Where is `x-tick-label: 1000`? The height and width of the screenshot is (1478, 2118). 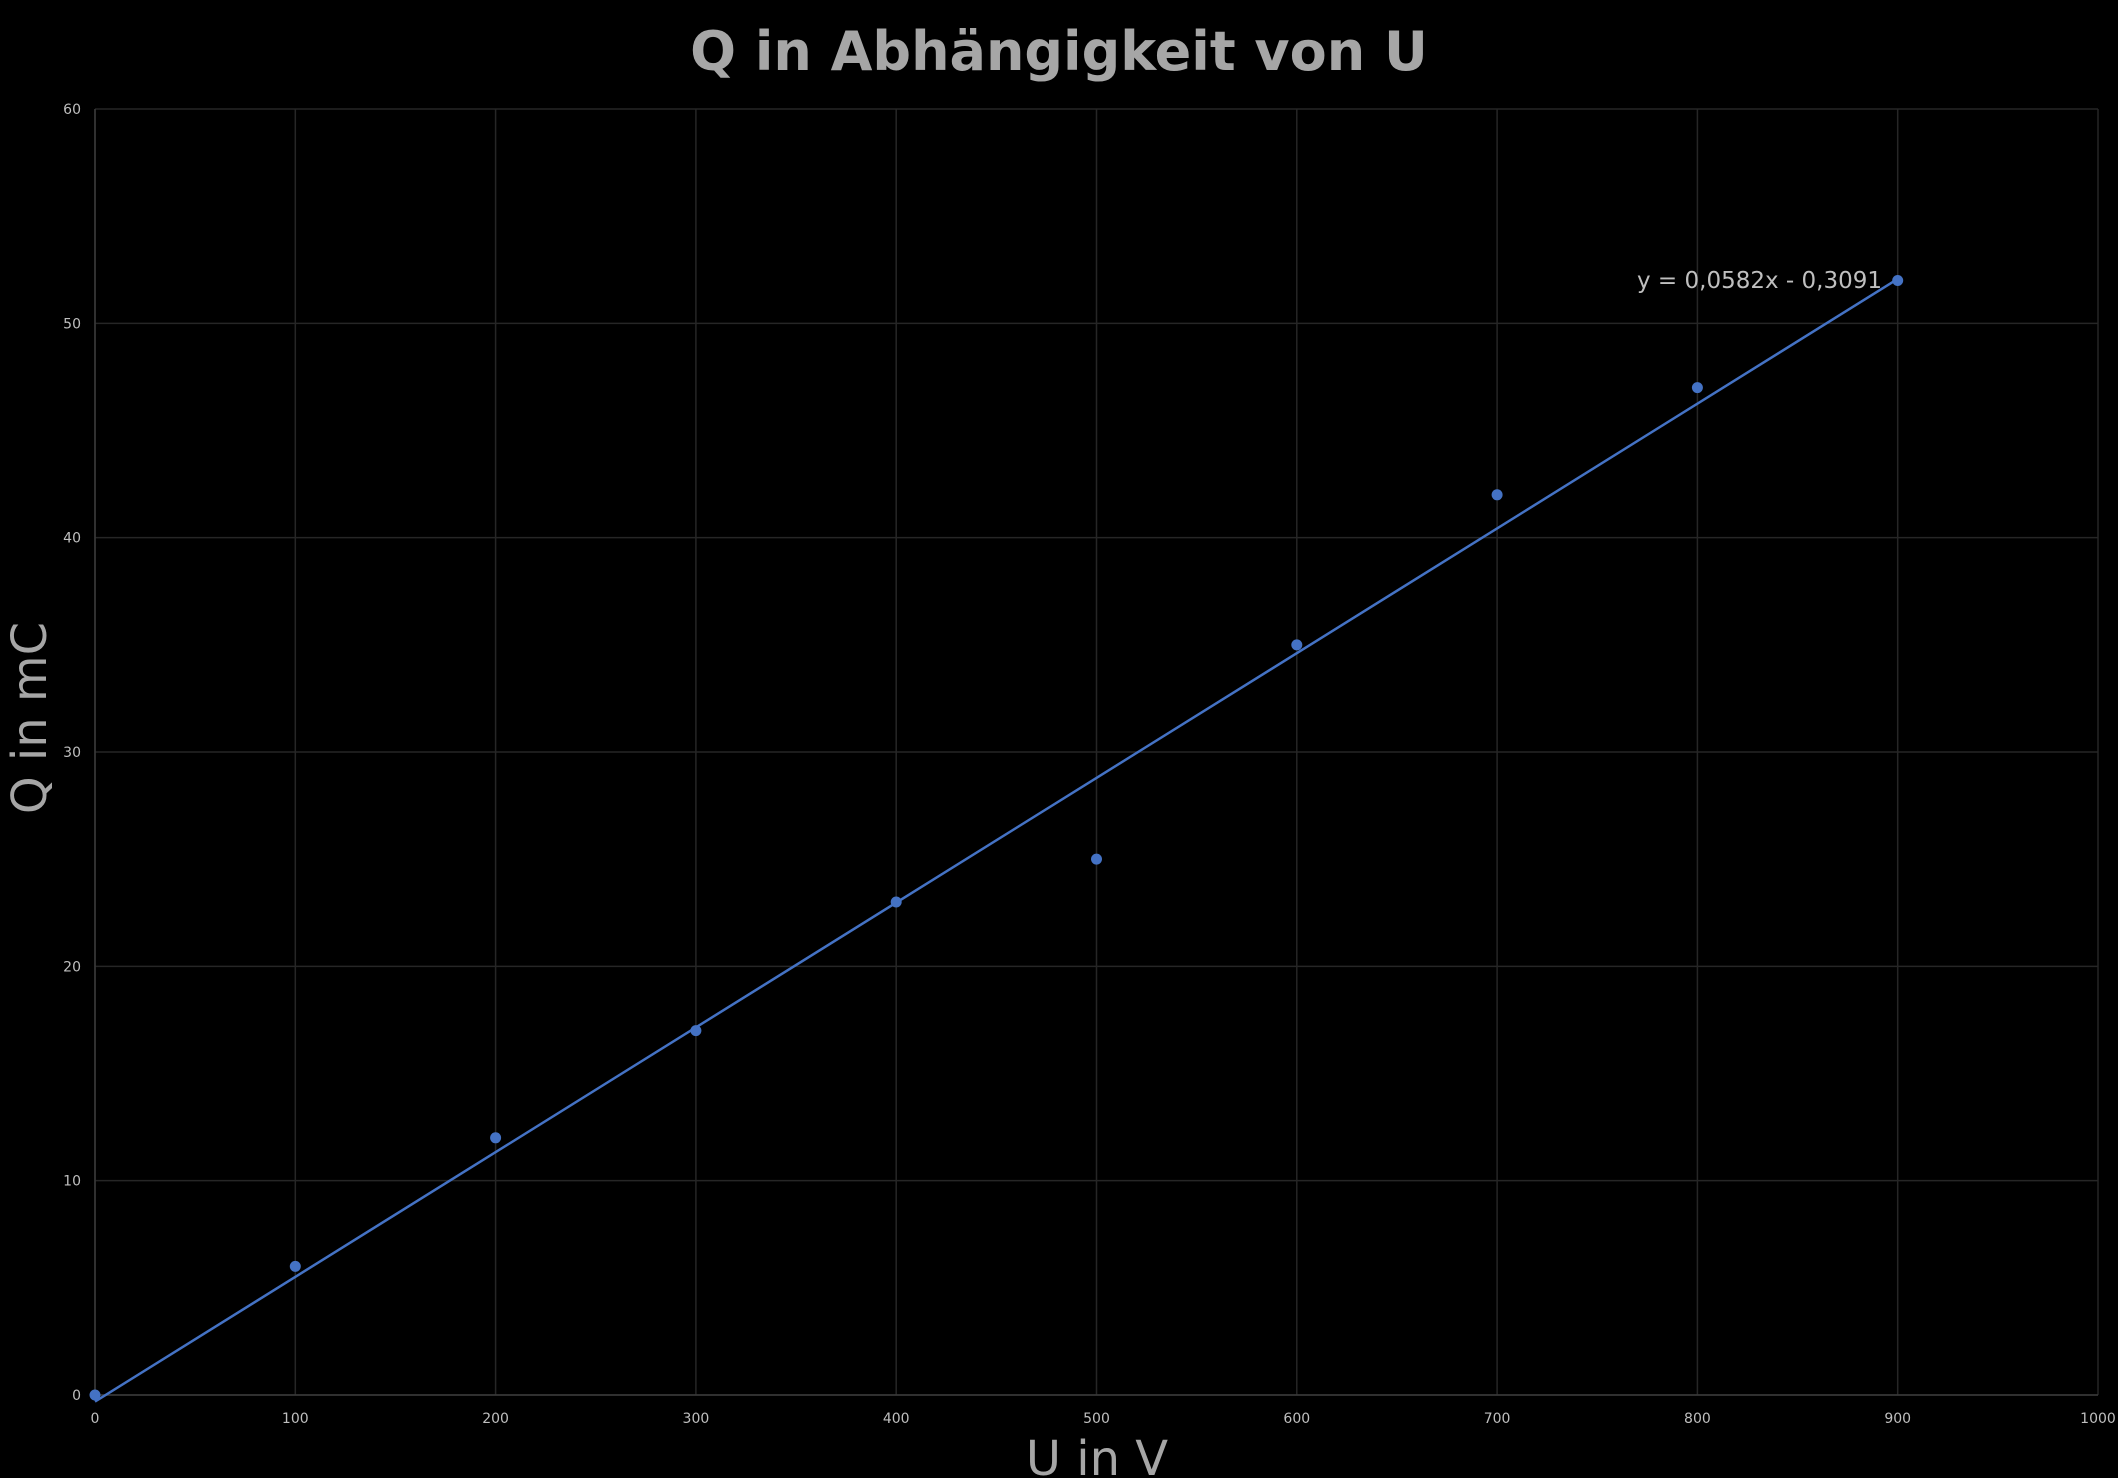
x-tick-label: 1000 is located at coordinates (2098, 1419).